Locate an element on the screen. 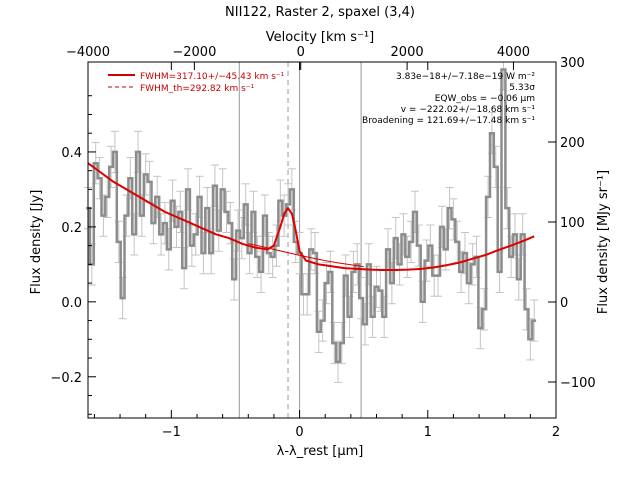 This screenshot has width=640, height=480. annotation-flux: 3.83e−18+/−7.18e−19 W m⁻² is located at coordinates (465, 77).